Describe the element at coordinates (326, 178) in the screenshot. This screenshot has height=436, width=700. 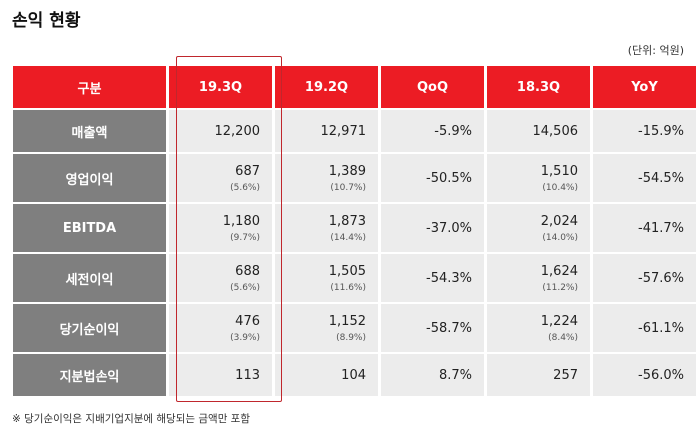
I see `cell-19-2q: 1,389 (10.7%)` at that location.